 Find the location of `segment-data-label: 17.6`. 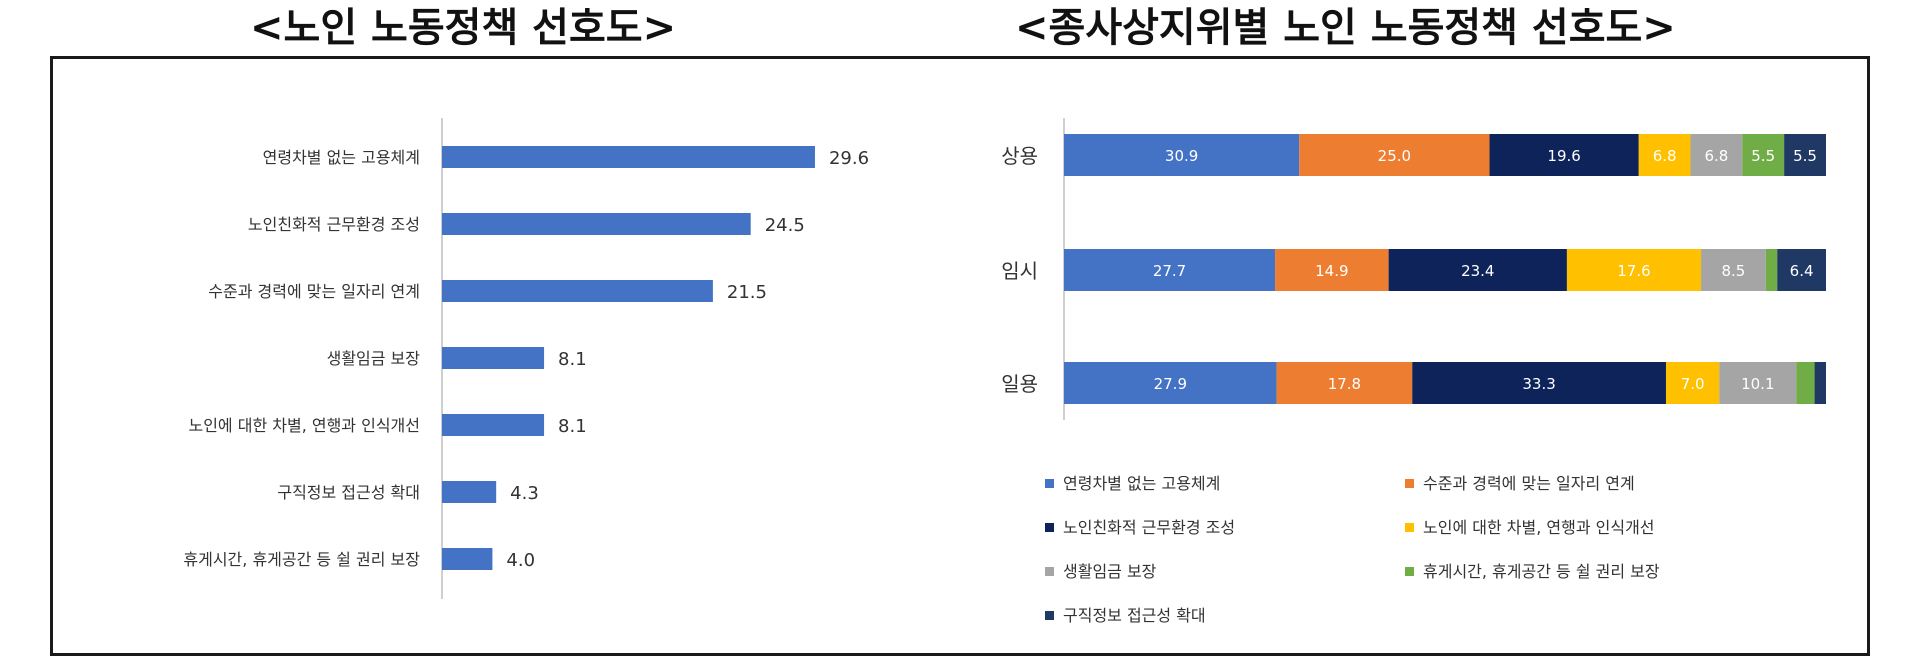

segment-data-label: 17.6 is located at coordinates (1633, 271).